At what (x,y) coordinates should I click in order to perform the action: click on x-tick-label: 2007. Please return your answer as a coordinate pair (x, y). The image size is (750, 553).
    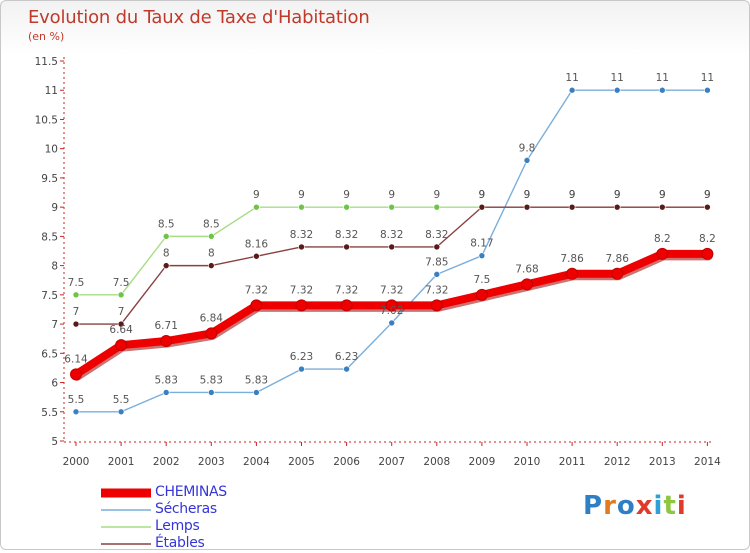
    Looking at the image, I should click on (391, 462).